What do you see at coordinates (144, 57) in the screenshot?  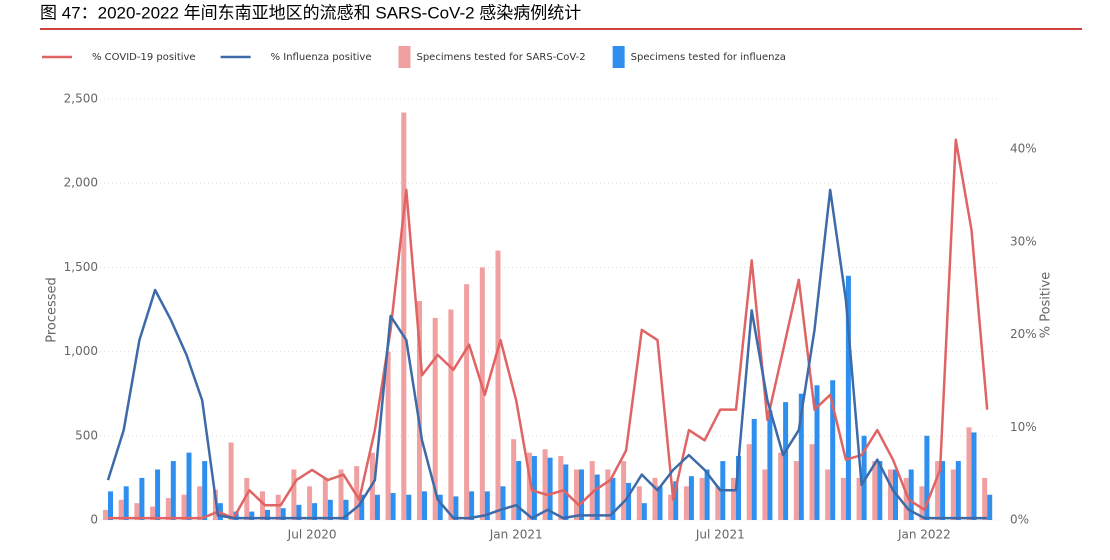 I see `legend-label: % COVID-19 positive` at bounding box center [144, 57].